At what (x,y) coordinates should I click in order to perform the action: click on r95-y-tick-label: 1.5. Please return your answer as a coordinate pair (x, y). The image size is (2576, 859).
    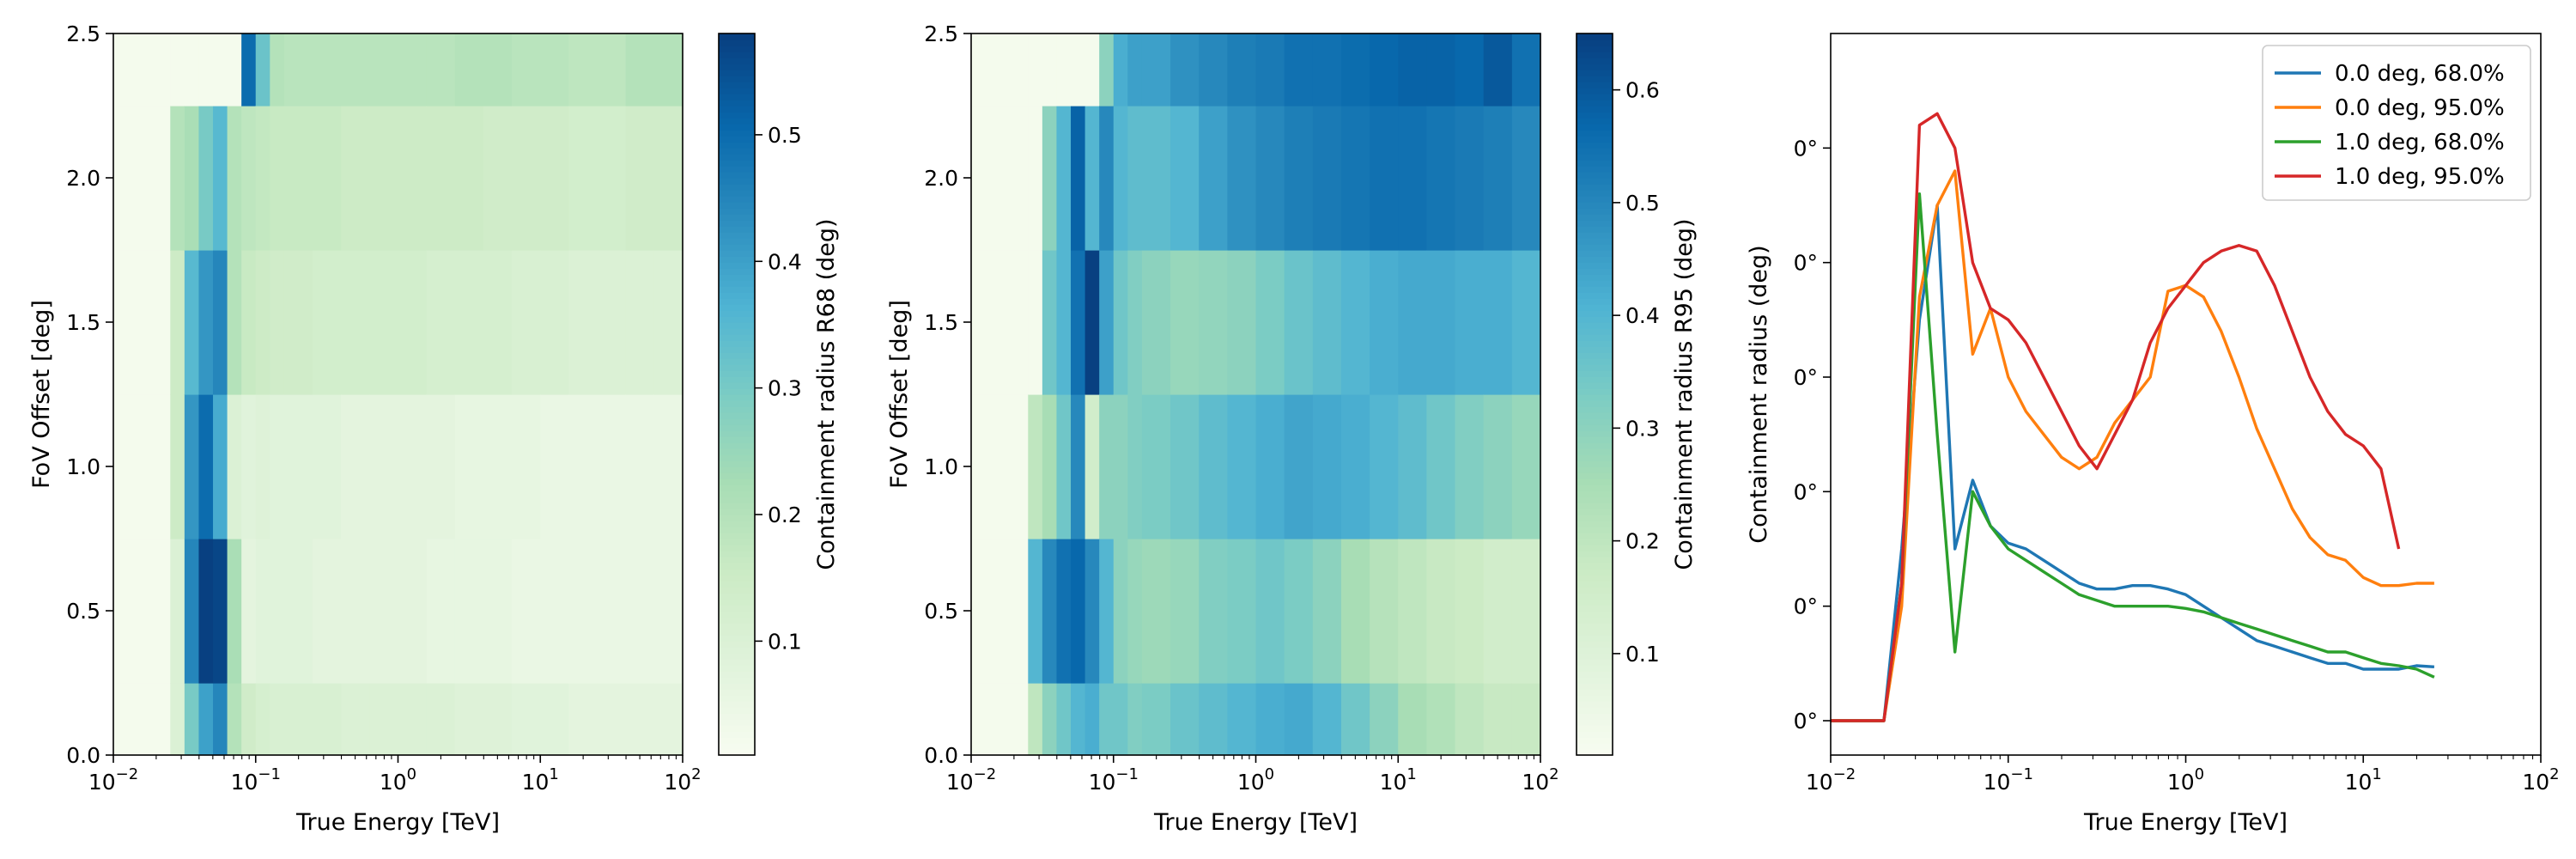
    Looking at the image, I should click on (941, 323).